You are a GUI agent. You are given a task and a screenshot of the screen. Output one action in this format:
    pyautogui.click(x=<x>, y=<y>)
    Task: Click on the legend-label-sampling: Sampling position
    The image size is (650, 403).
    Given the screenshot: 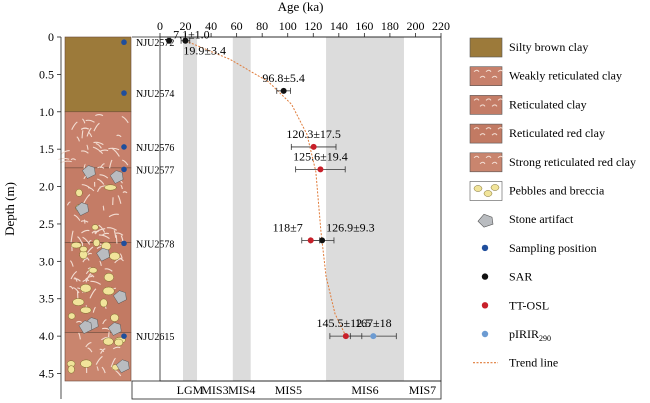 What is the action you would take?
    pyautogui.click(x=553, y=248)
    